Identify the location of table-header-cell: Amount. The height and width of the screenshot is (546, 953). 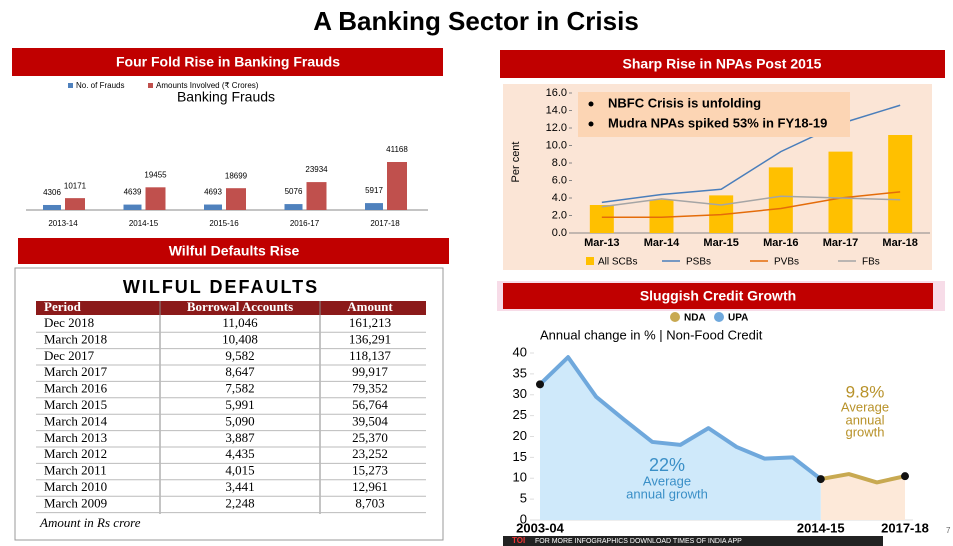
(370, 306).